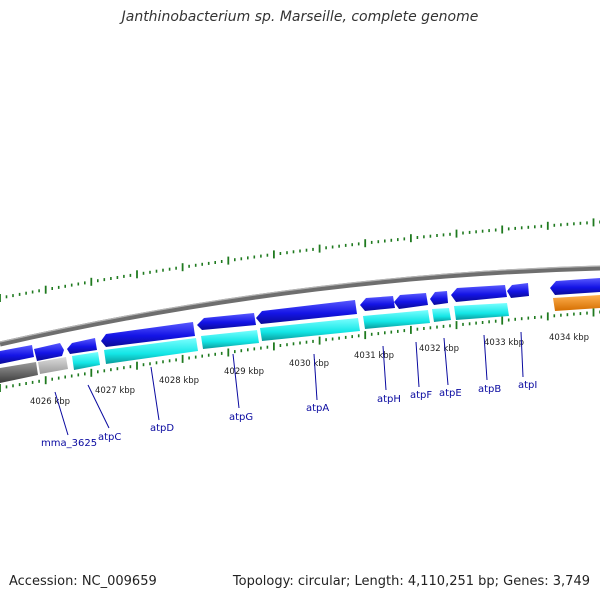  I want to click on forward-strand-track, so click(300, 321).